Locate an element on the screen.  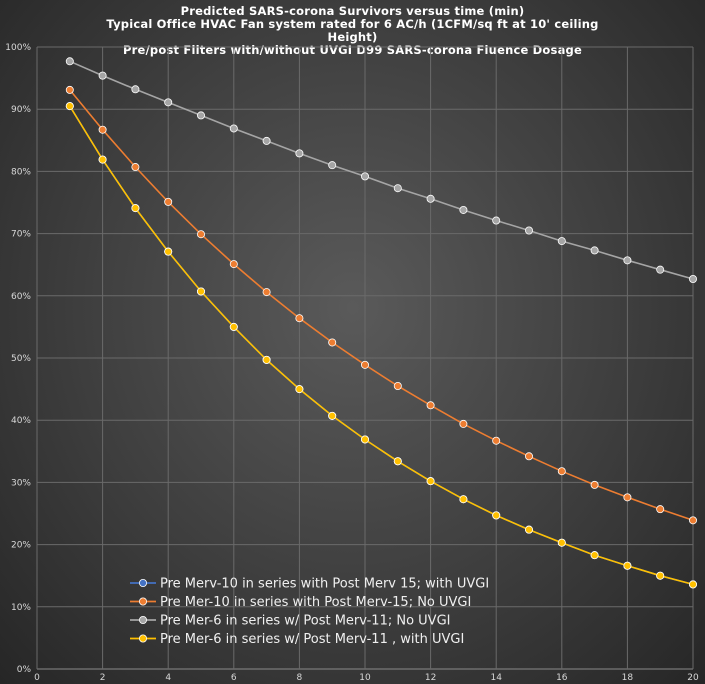
y-tick-label: 0% is located at coordinates (24, 670).